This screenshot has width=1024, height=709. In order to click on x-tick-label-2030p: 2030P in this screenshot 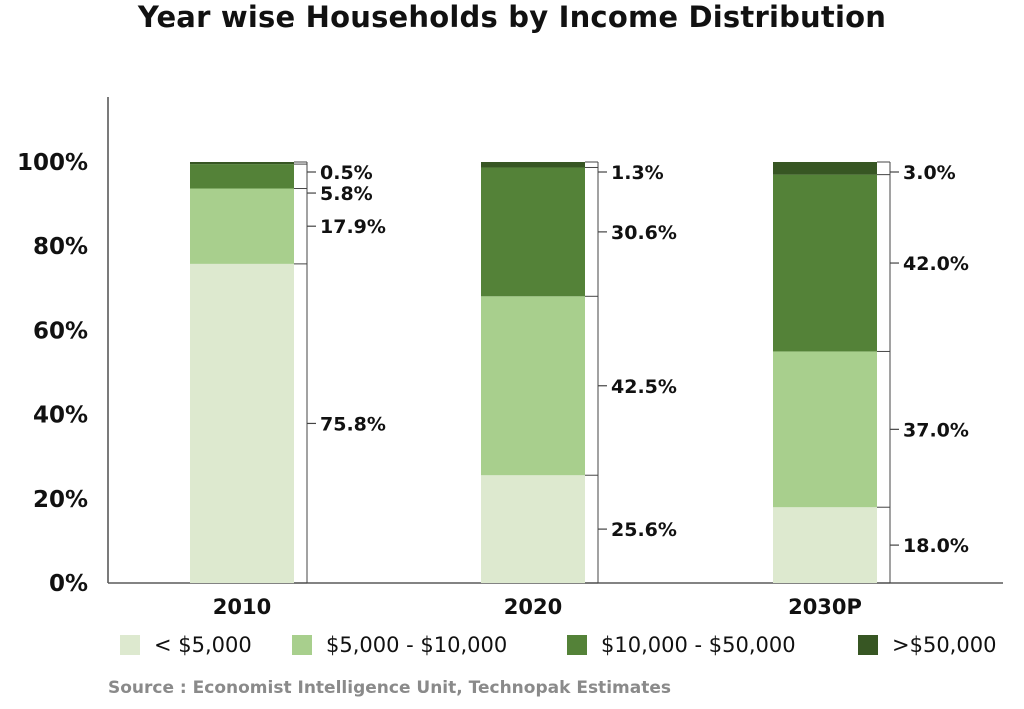, I will do `click(825, 607)`.